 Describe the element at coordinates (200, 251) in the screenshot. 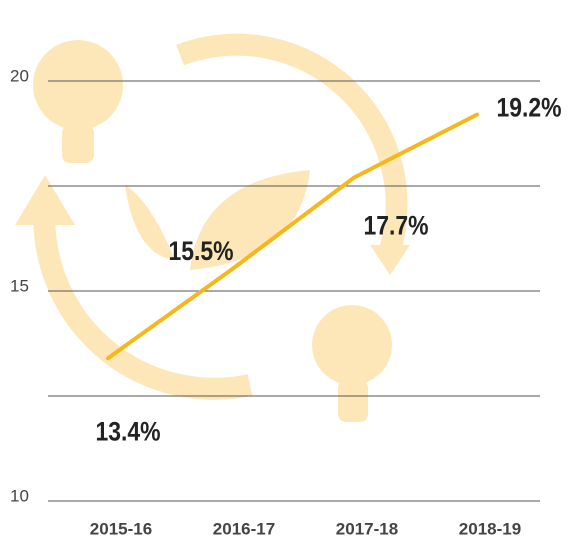

I see `value-label: 15.5%` at that location.